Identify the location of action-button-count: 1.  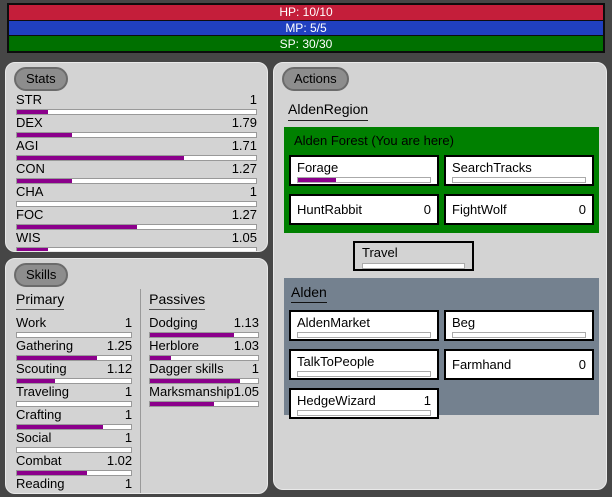
(427, 400).